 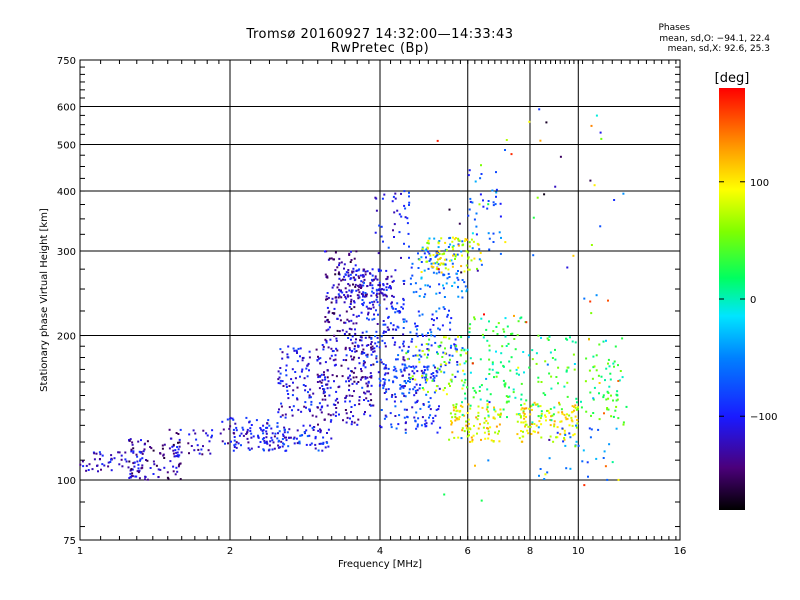 I want to click on x-tick-label: 6, so click(x=468, y=551).